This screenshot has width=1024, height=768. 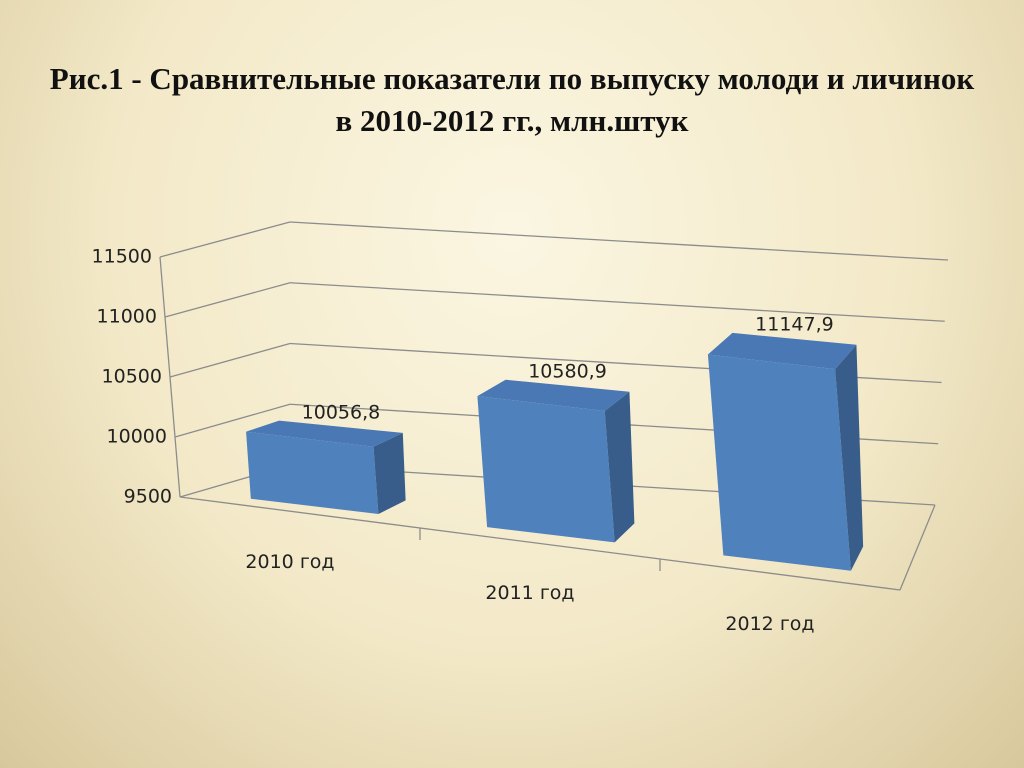 What do you see at coordinates (769, 624) in the screenshot?
I see `x-tick-label: 2012 год` at bounding box center [769, 624].